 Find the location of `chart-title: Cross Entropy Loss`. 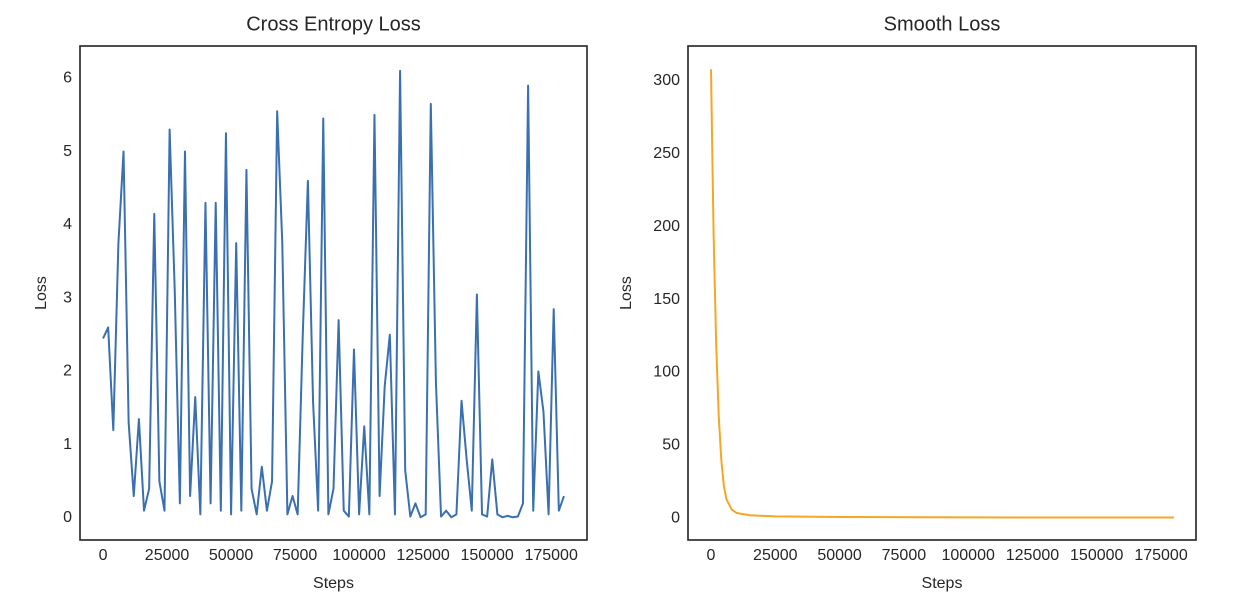

chart-title: Cross Entropy Loss is located at coordinates (333, 24).